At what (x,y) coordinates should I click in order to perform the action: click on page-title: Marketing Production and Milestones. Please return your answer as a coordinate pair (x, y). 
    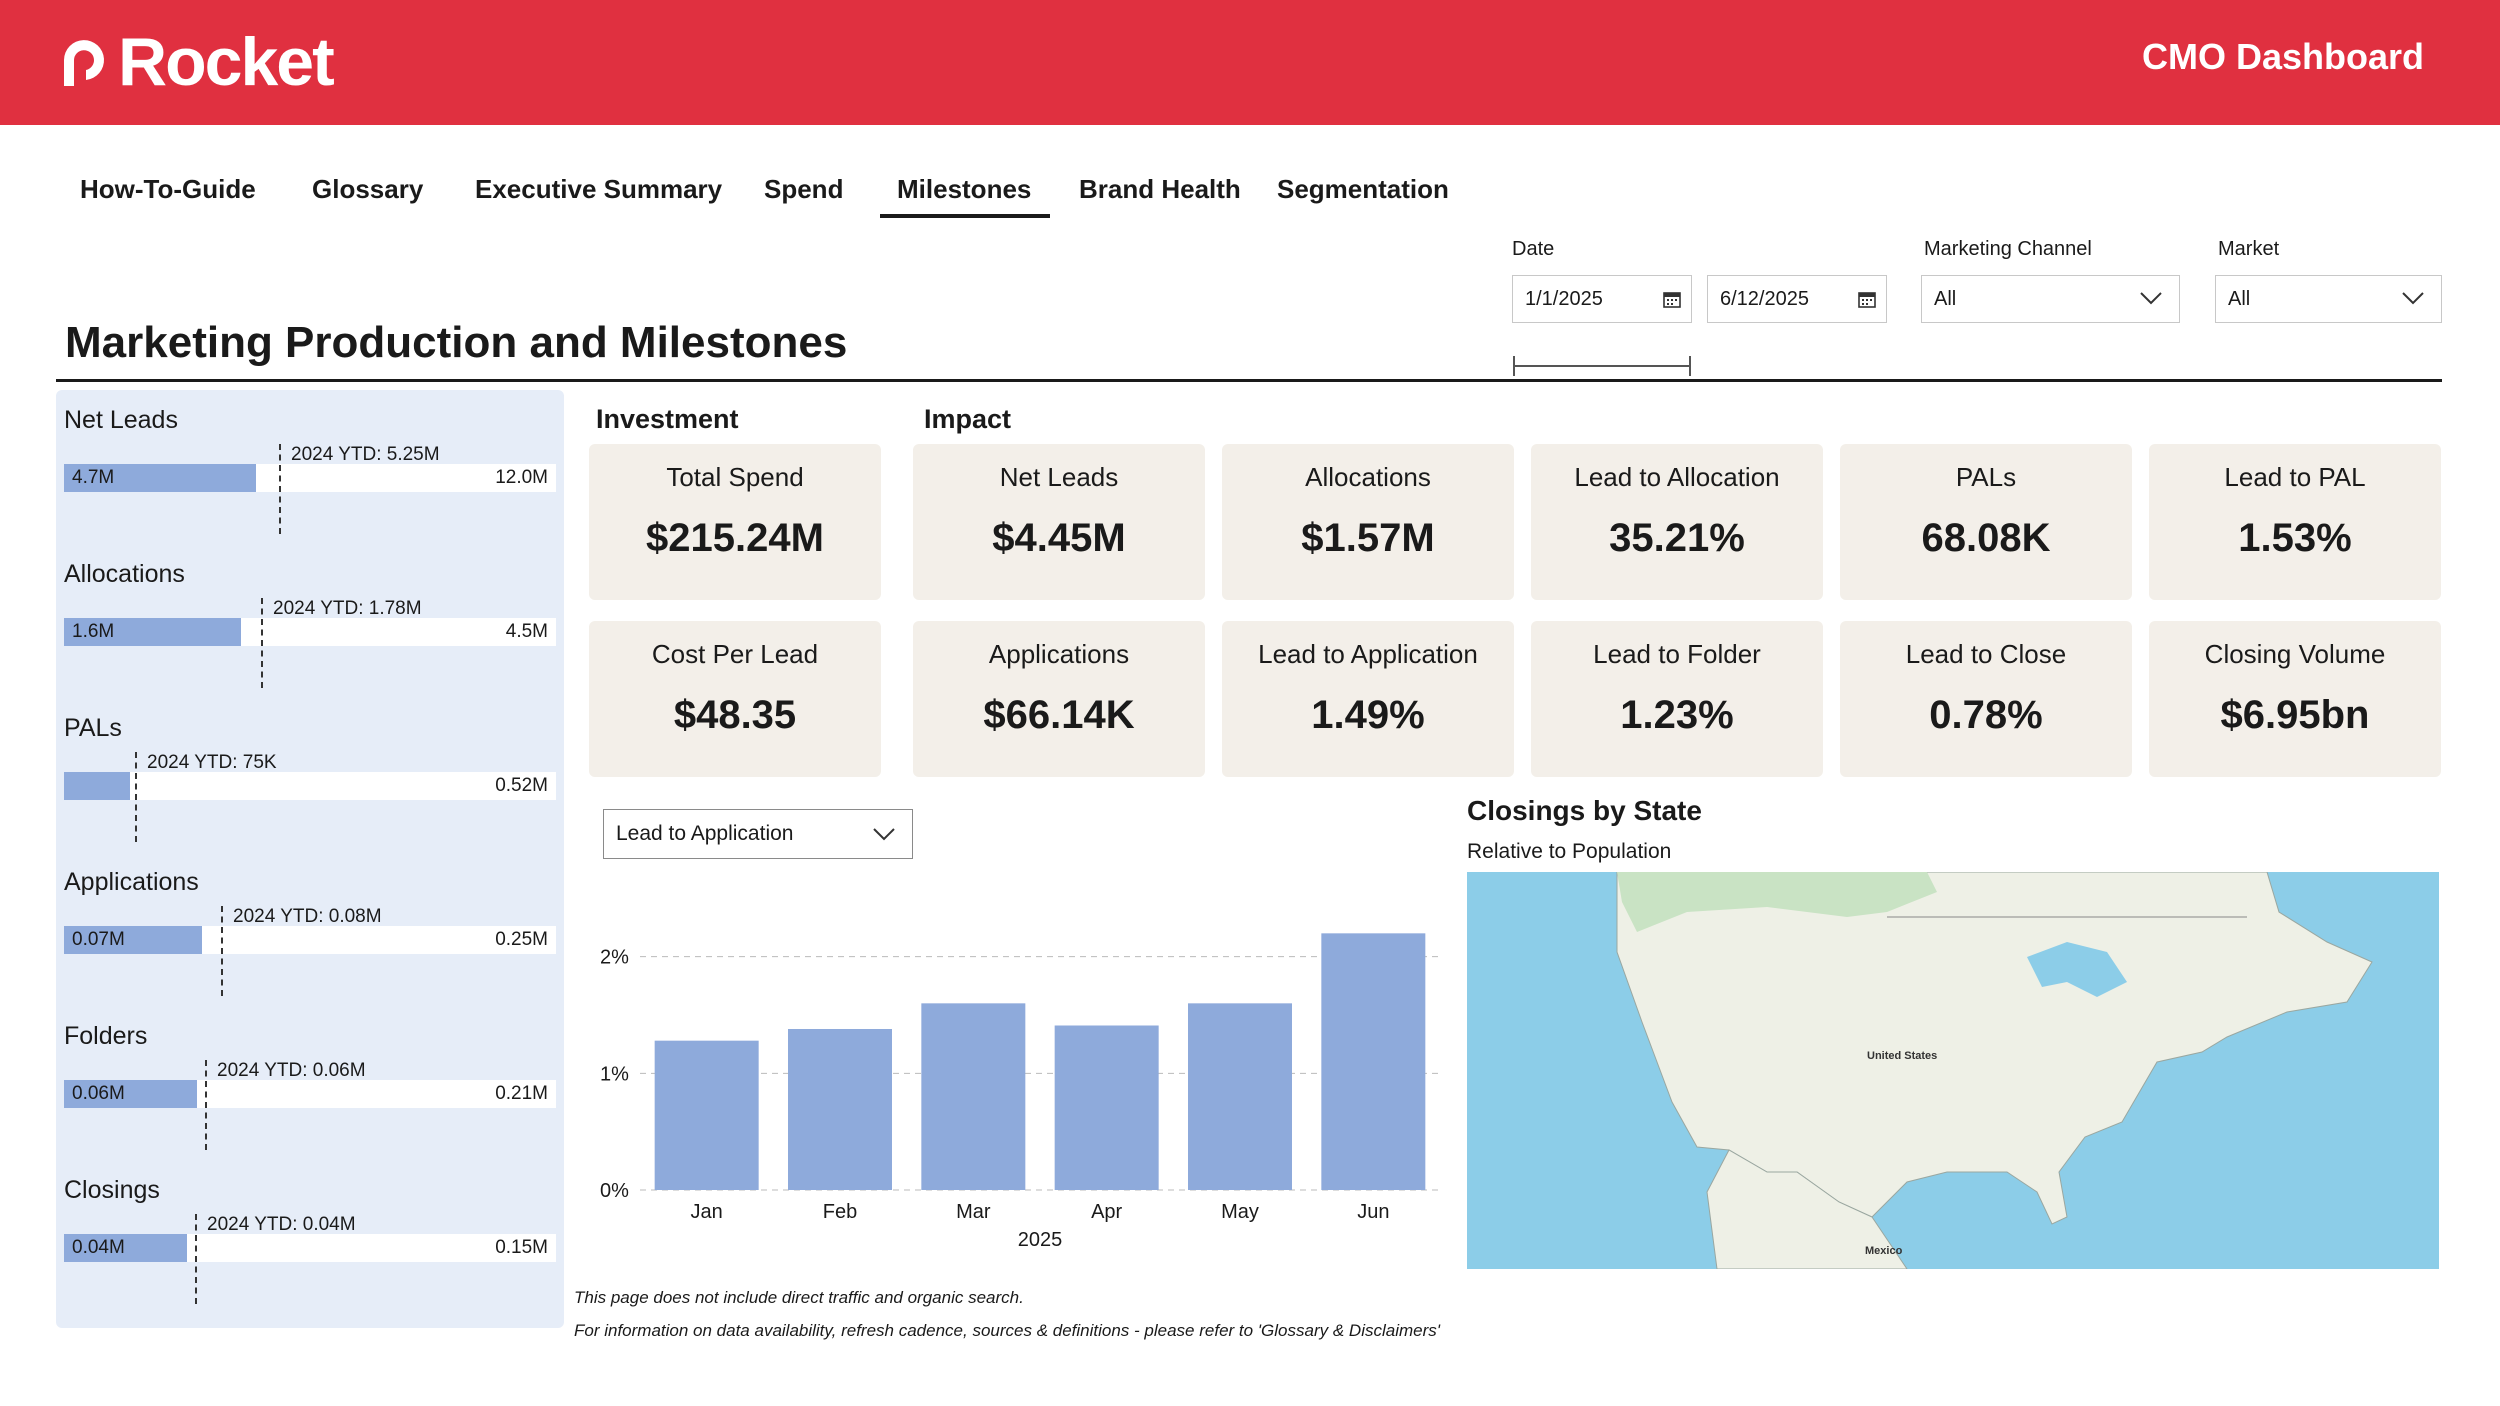
    Looking at the image, I should click on (456, 342).